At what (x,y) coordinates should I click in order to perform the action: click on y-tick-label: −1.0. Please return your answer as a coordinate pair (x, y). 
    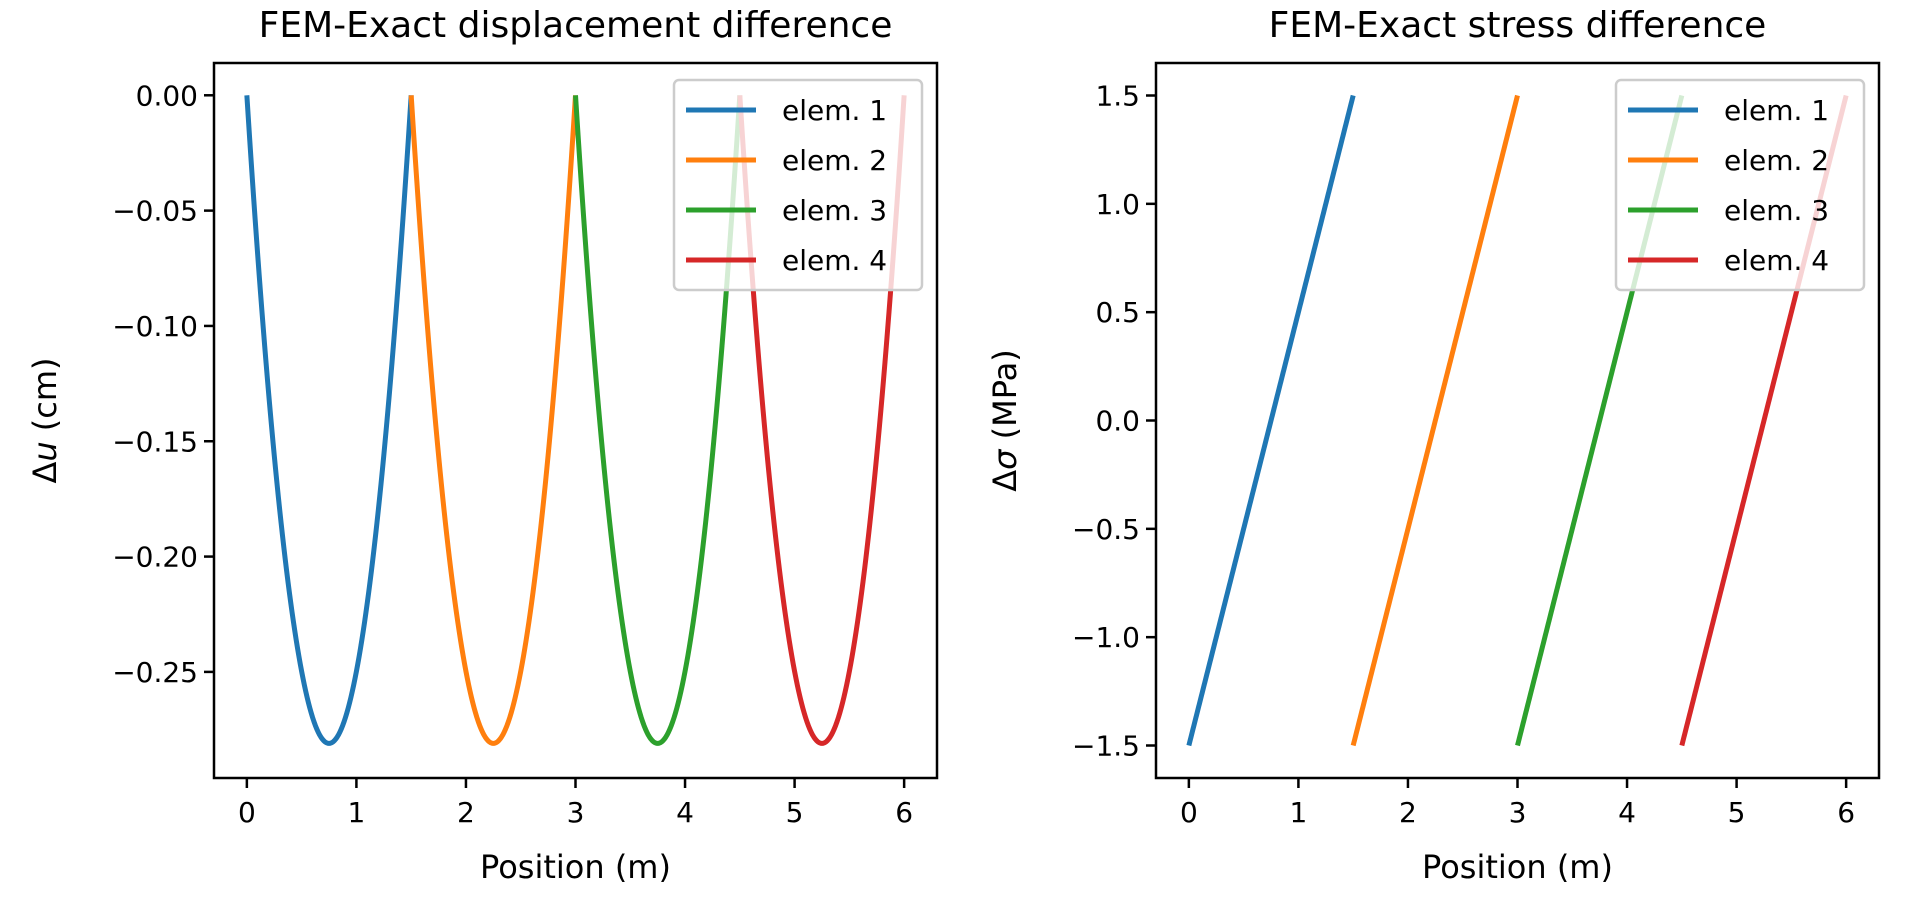
    Looking at the image, I should click on (1106, 637).